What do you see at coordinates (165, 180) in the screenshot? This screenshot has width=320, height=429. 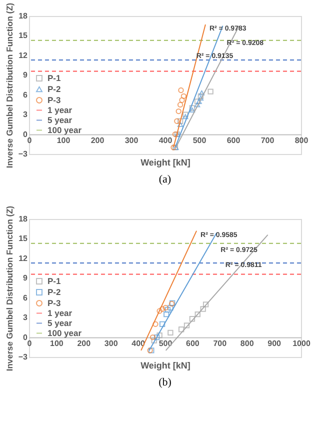 I see `text: (a)` at bounding box center [165, 180].